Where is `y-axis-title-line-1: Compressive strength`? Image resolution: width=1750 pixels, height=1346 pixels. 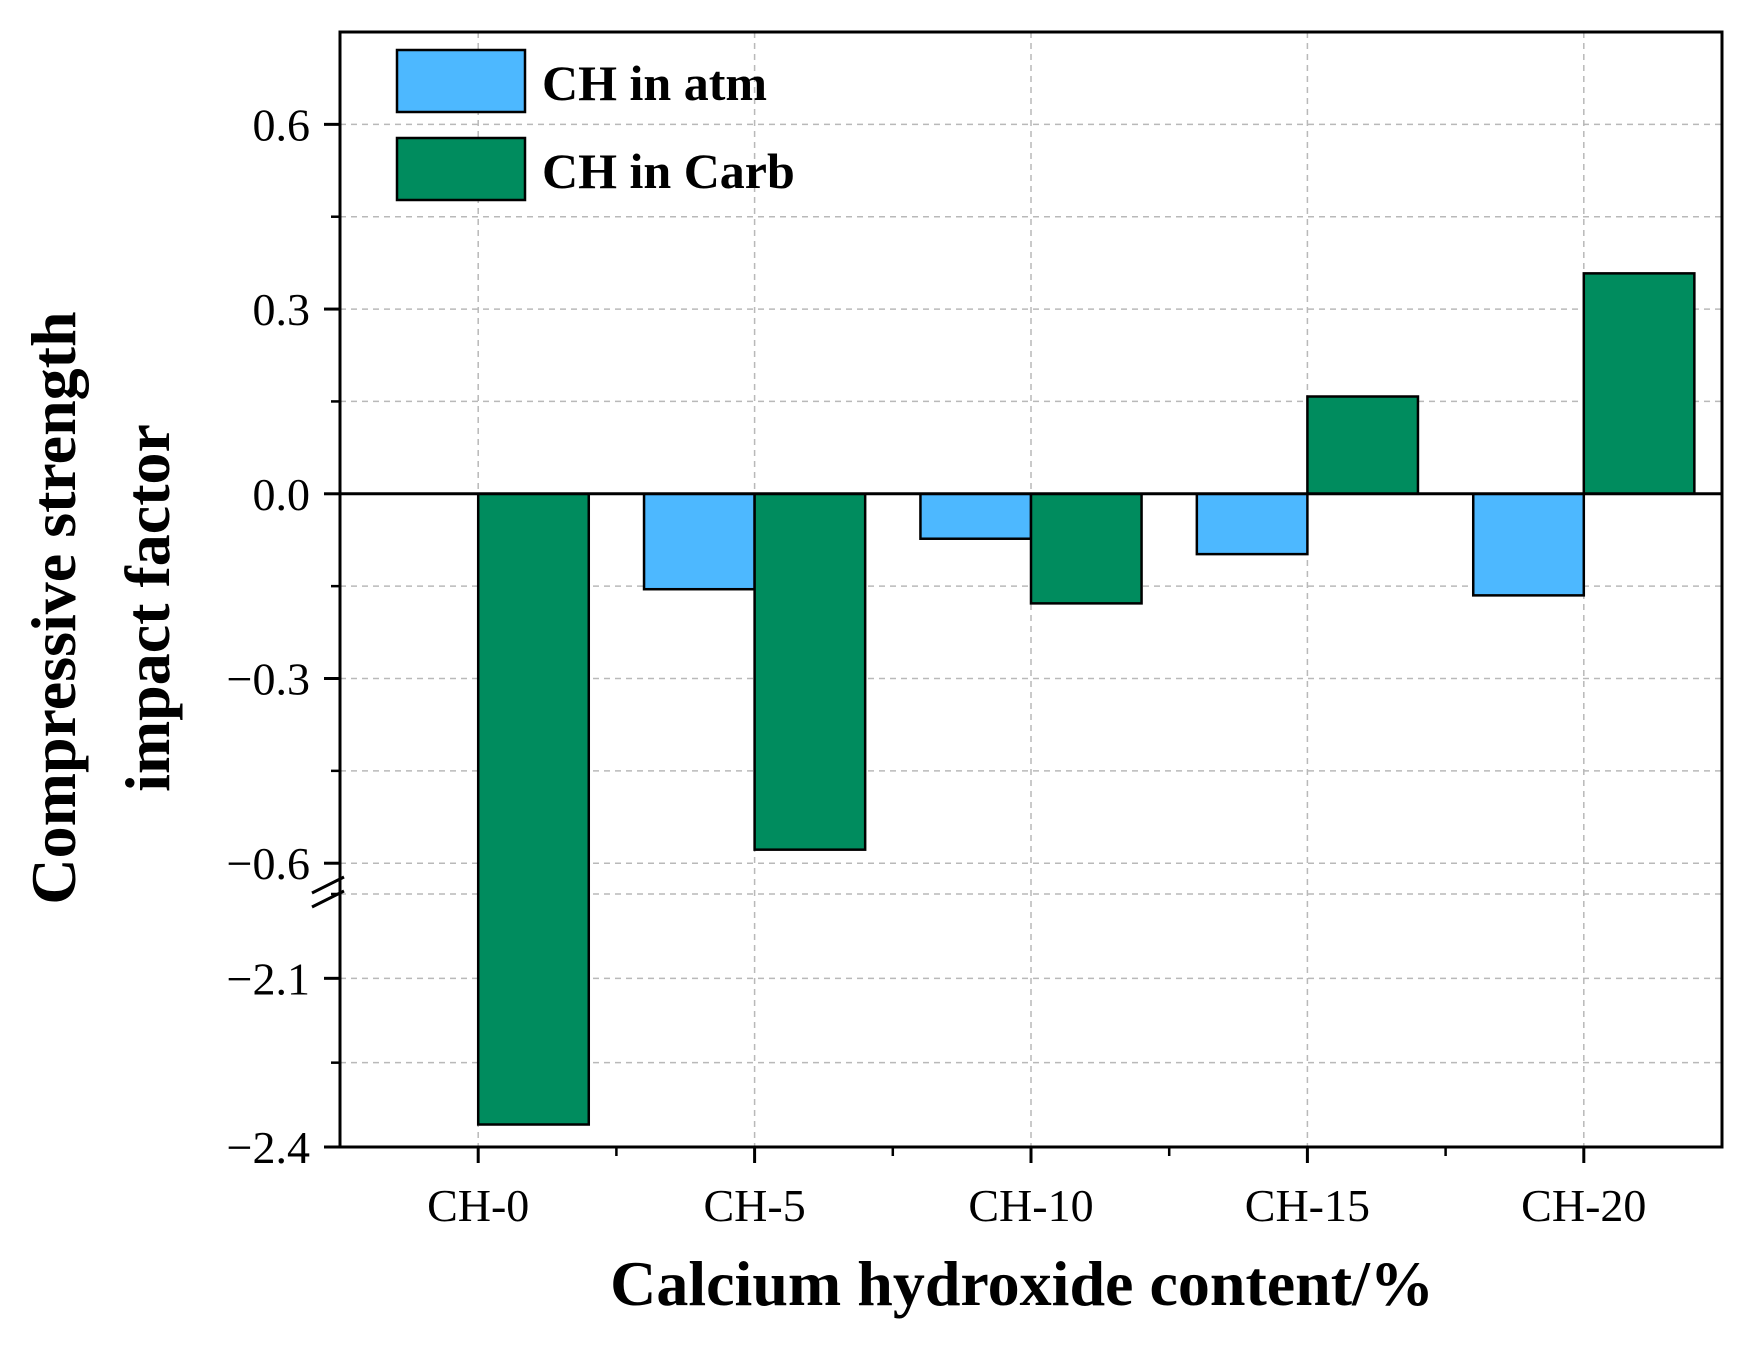 y-axis-title-line-1: Compressive strength is located at coordinates (53, 607).